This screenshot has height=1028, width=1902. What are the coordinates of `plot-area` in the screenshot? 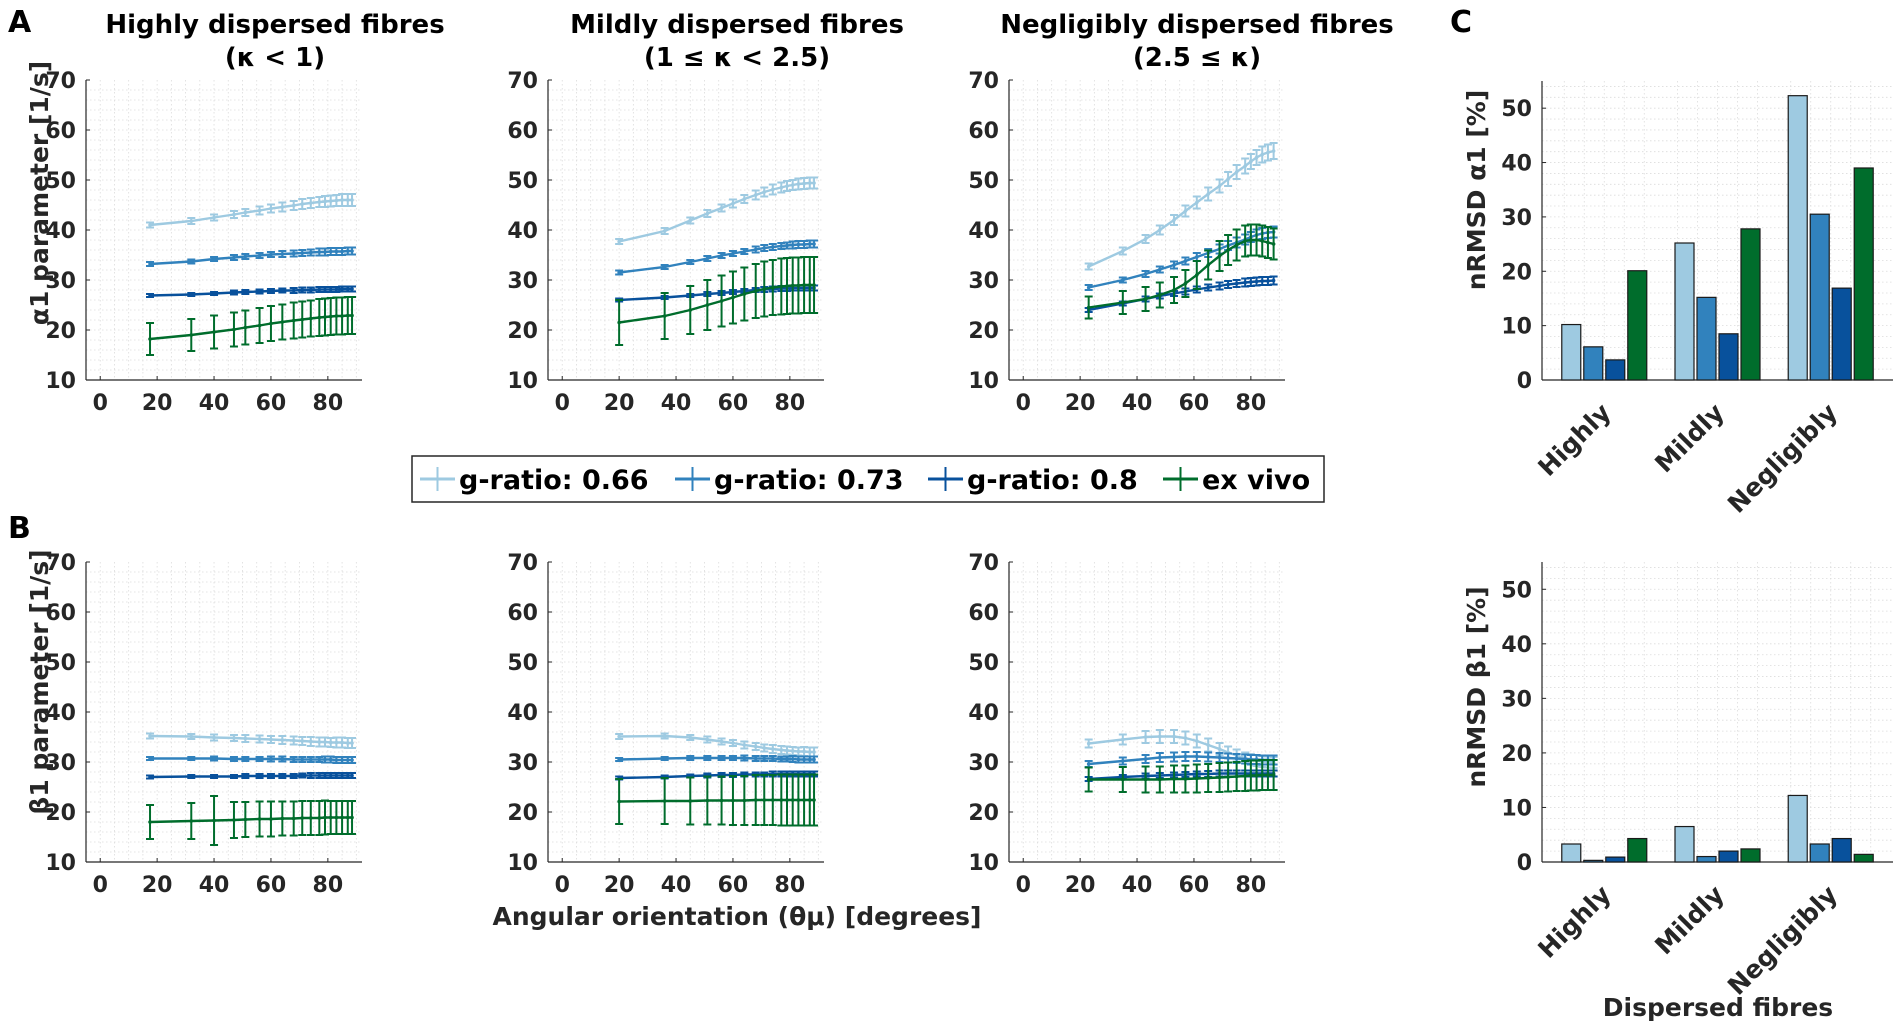 It's located at (1717, 712).